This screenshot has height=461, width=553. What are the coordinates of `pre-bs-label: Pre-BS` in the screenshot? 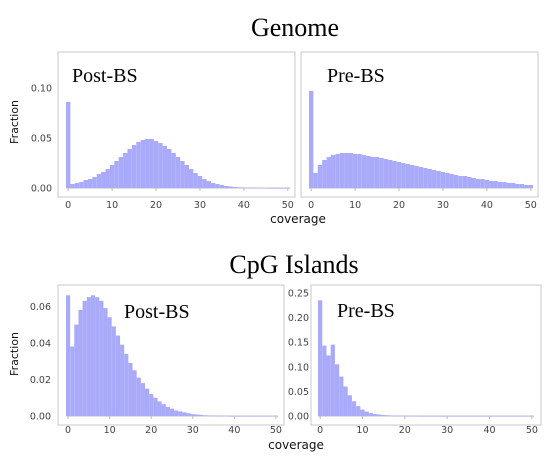 It's located at (366, 311).